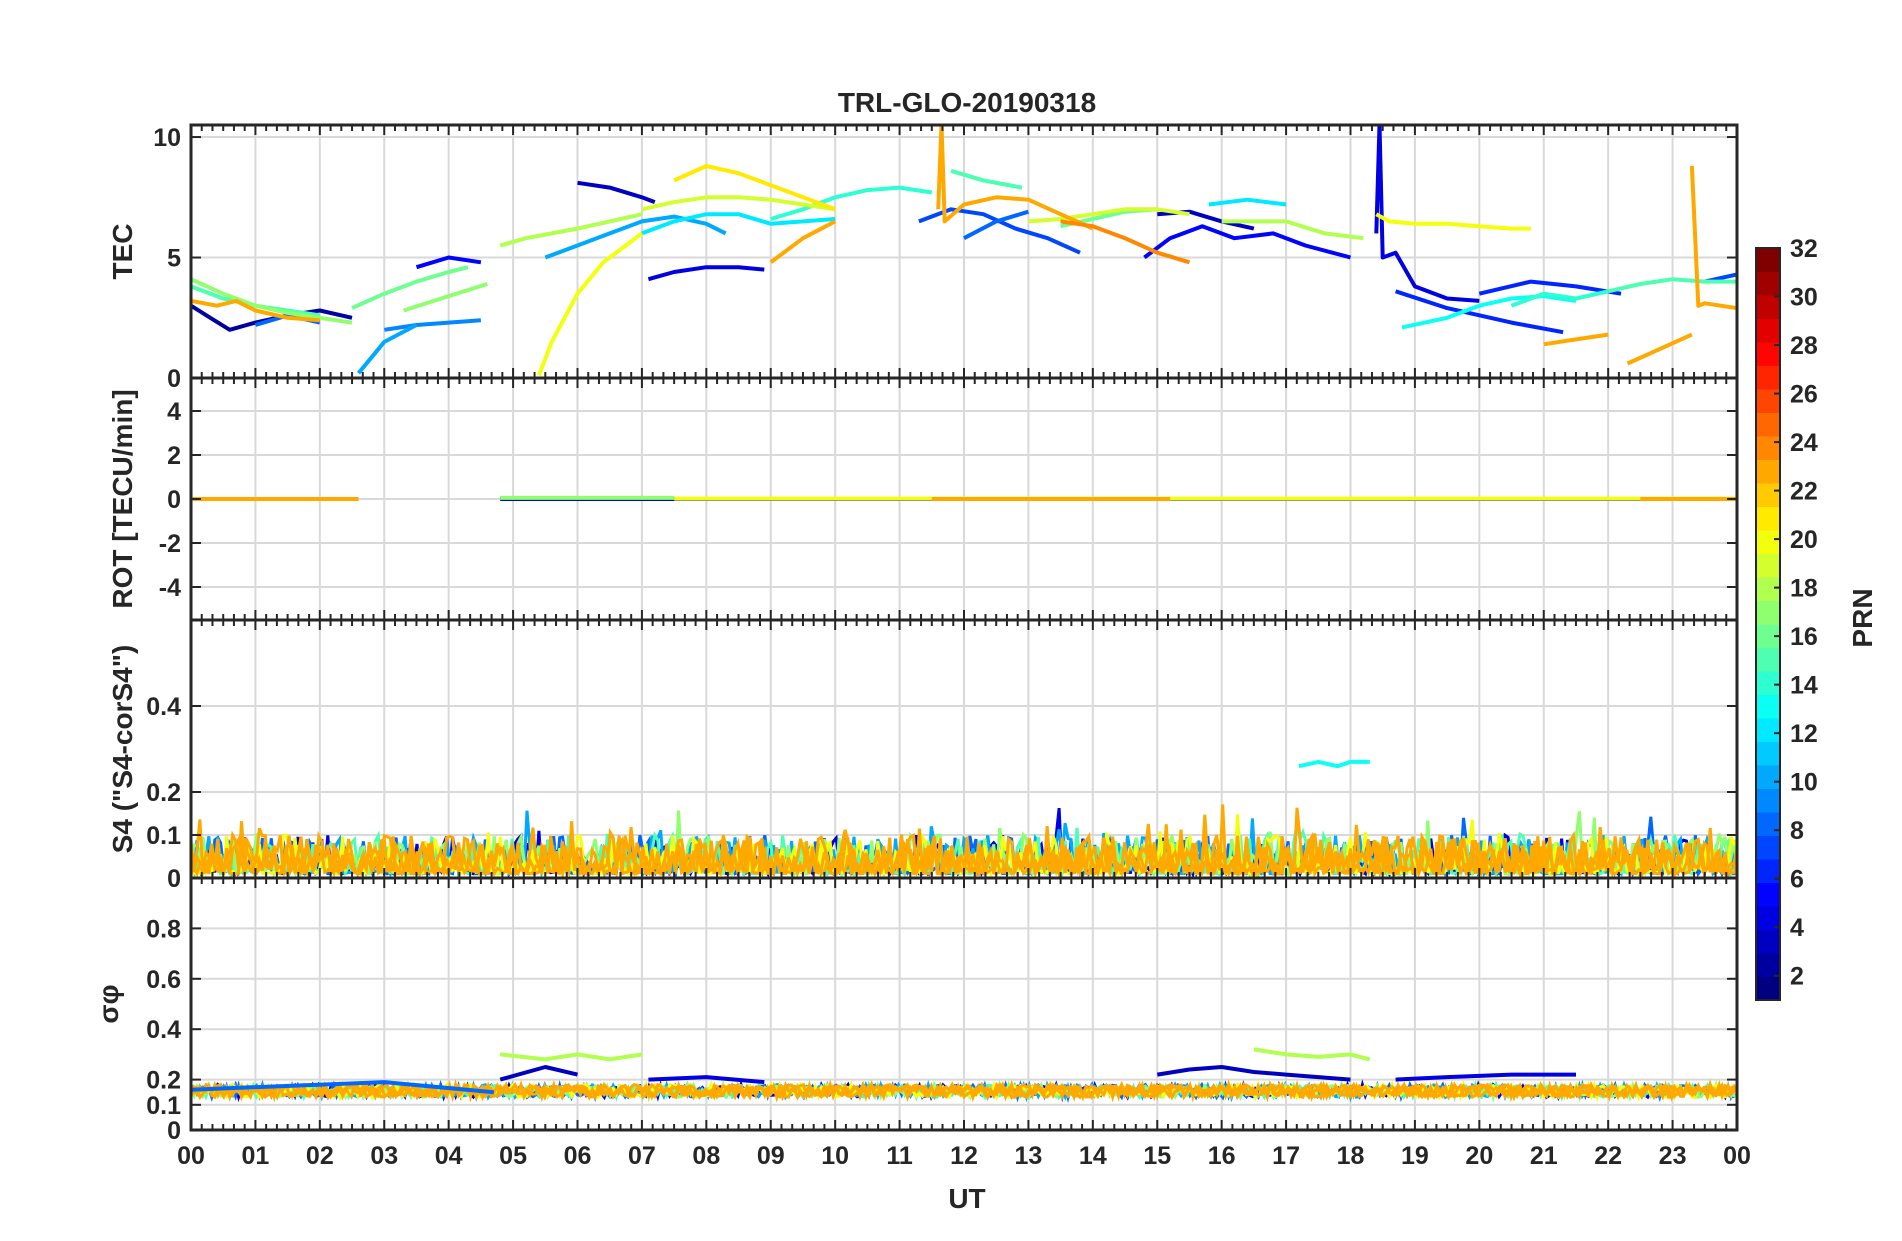 The height and width of the screenshot is (1241, 1902). I want to click on x-tick-label: 15, so click(1157, 1156).